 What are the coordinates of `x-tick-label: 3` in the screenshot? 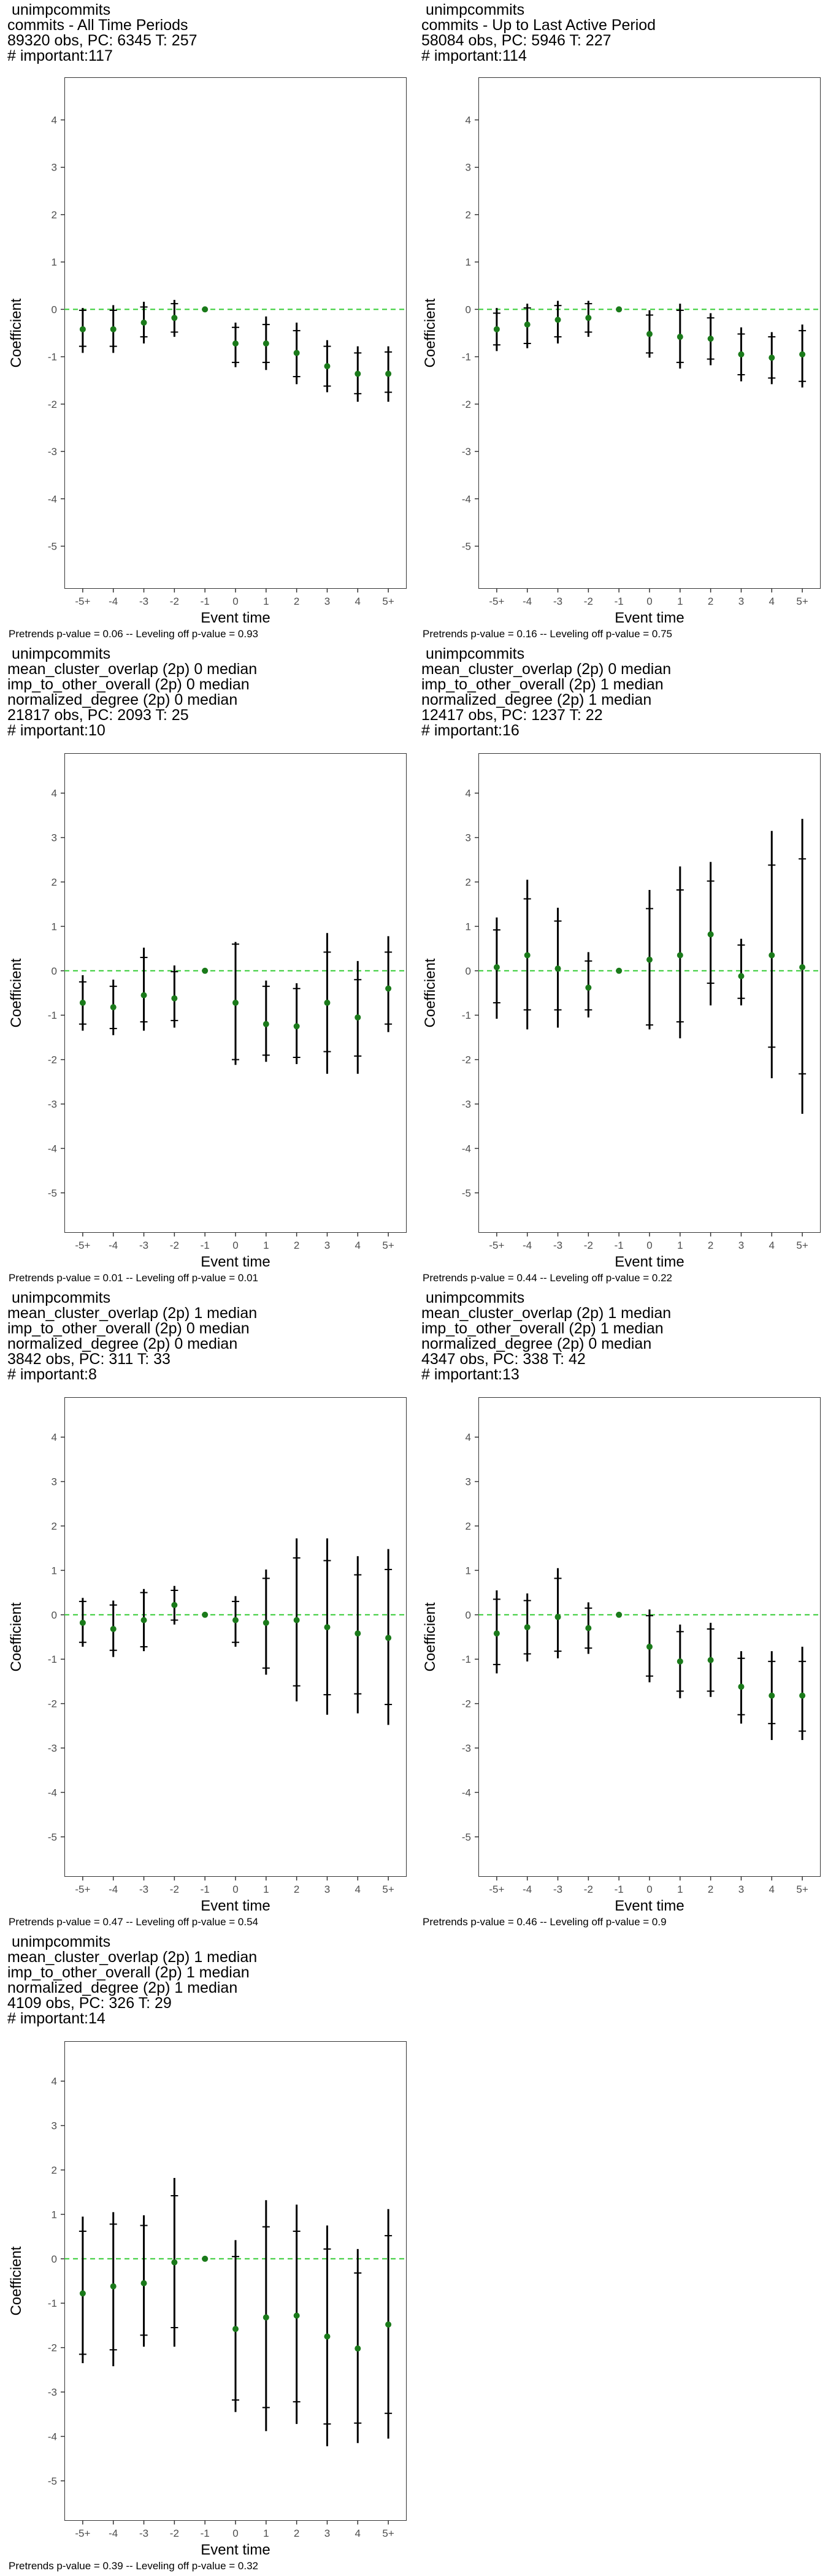 It's located at (741, 1245).